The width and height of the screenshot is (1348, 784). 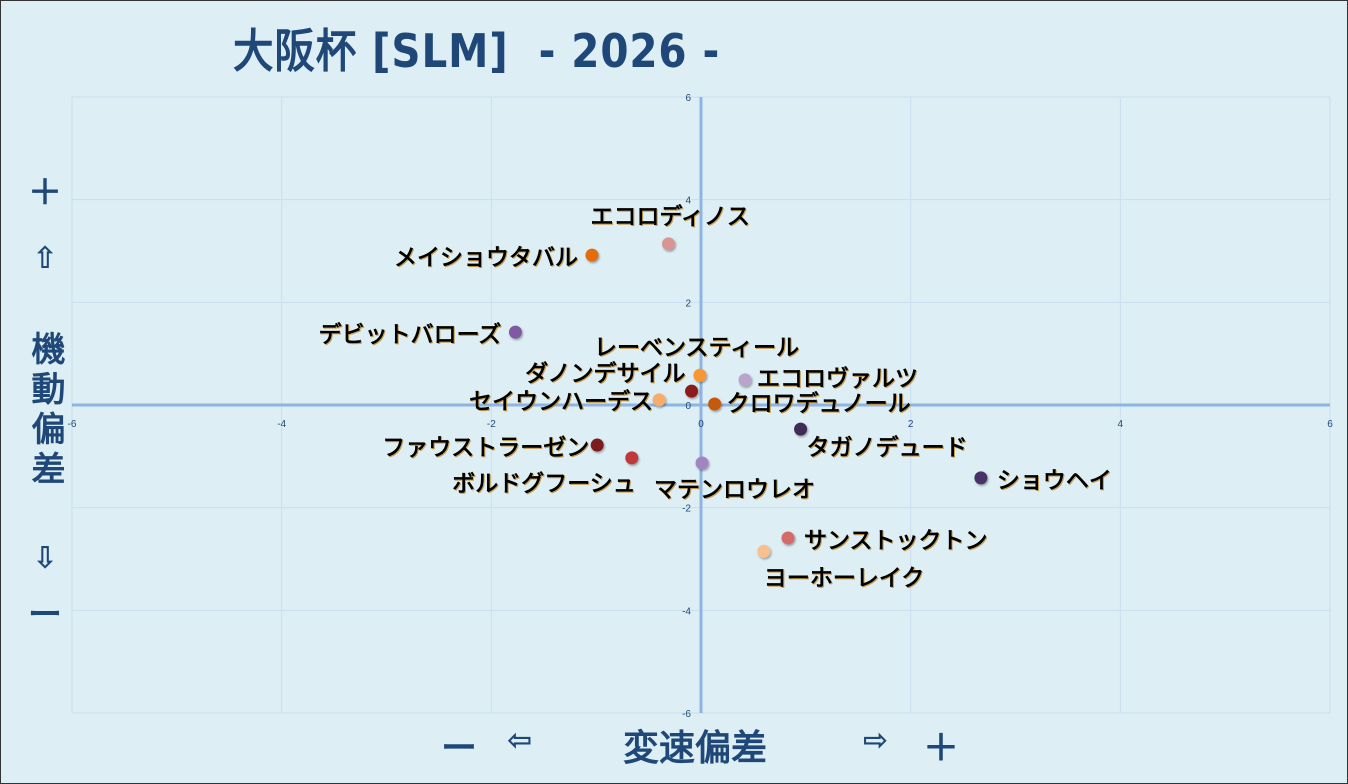 I want to click on y-tick-label: -6, so click(x=686, y=714).